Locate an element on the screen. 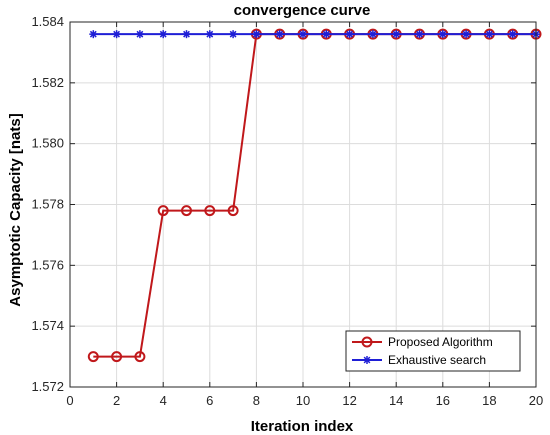  y-tick-label: 1.584 is located at coordinates (47, 21).